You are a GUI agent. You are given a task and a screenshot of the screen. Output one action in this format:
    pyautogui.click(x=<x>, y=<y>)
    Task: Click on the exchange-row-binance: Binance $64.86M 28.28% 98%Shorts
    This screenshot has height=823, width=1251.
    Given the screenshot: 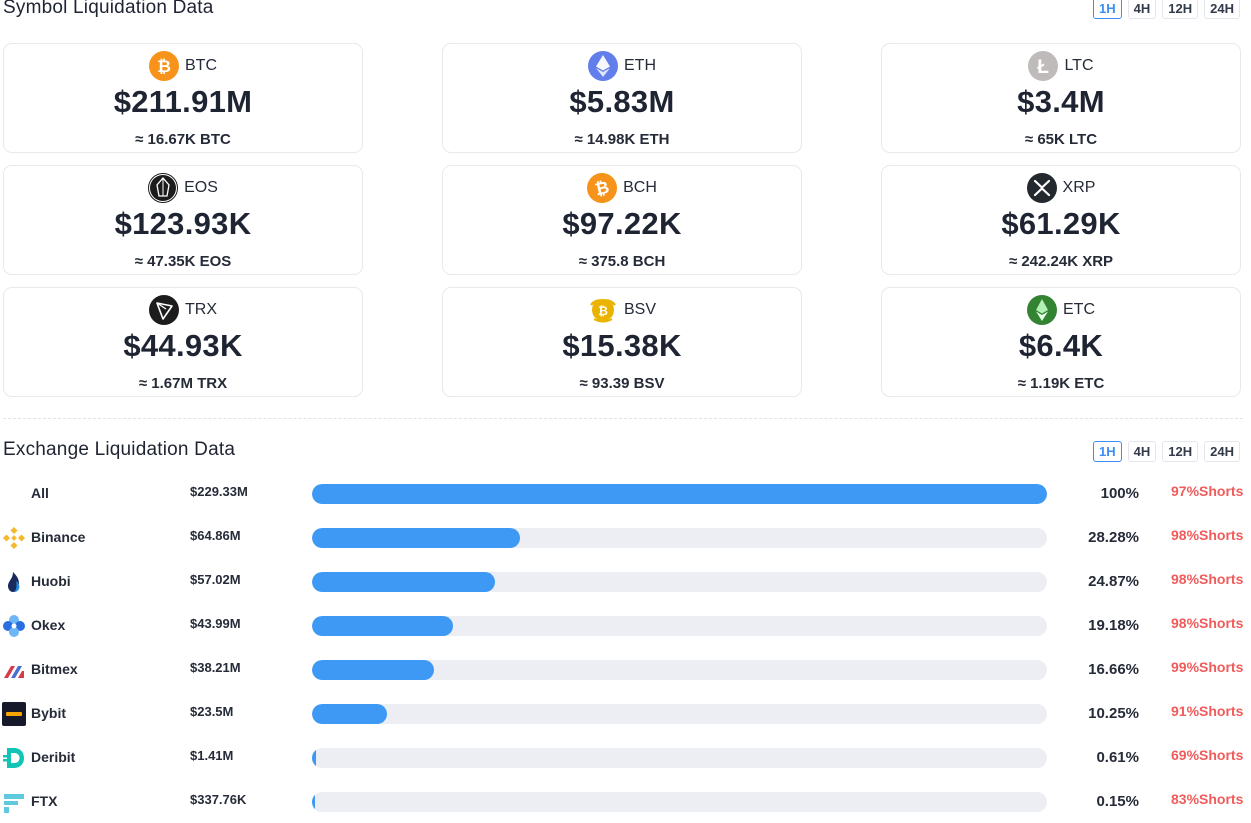 What is the action you would take?
    pyautogui.click(x=625, y=537)
    